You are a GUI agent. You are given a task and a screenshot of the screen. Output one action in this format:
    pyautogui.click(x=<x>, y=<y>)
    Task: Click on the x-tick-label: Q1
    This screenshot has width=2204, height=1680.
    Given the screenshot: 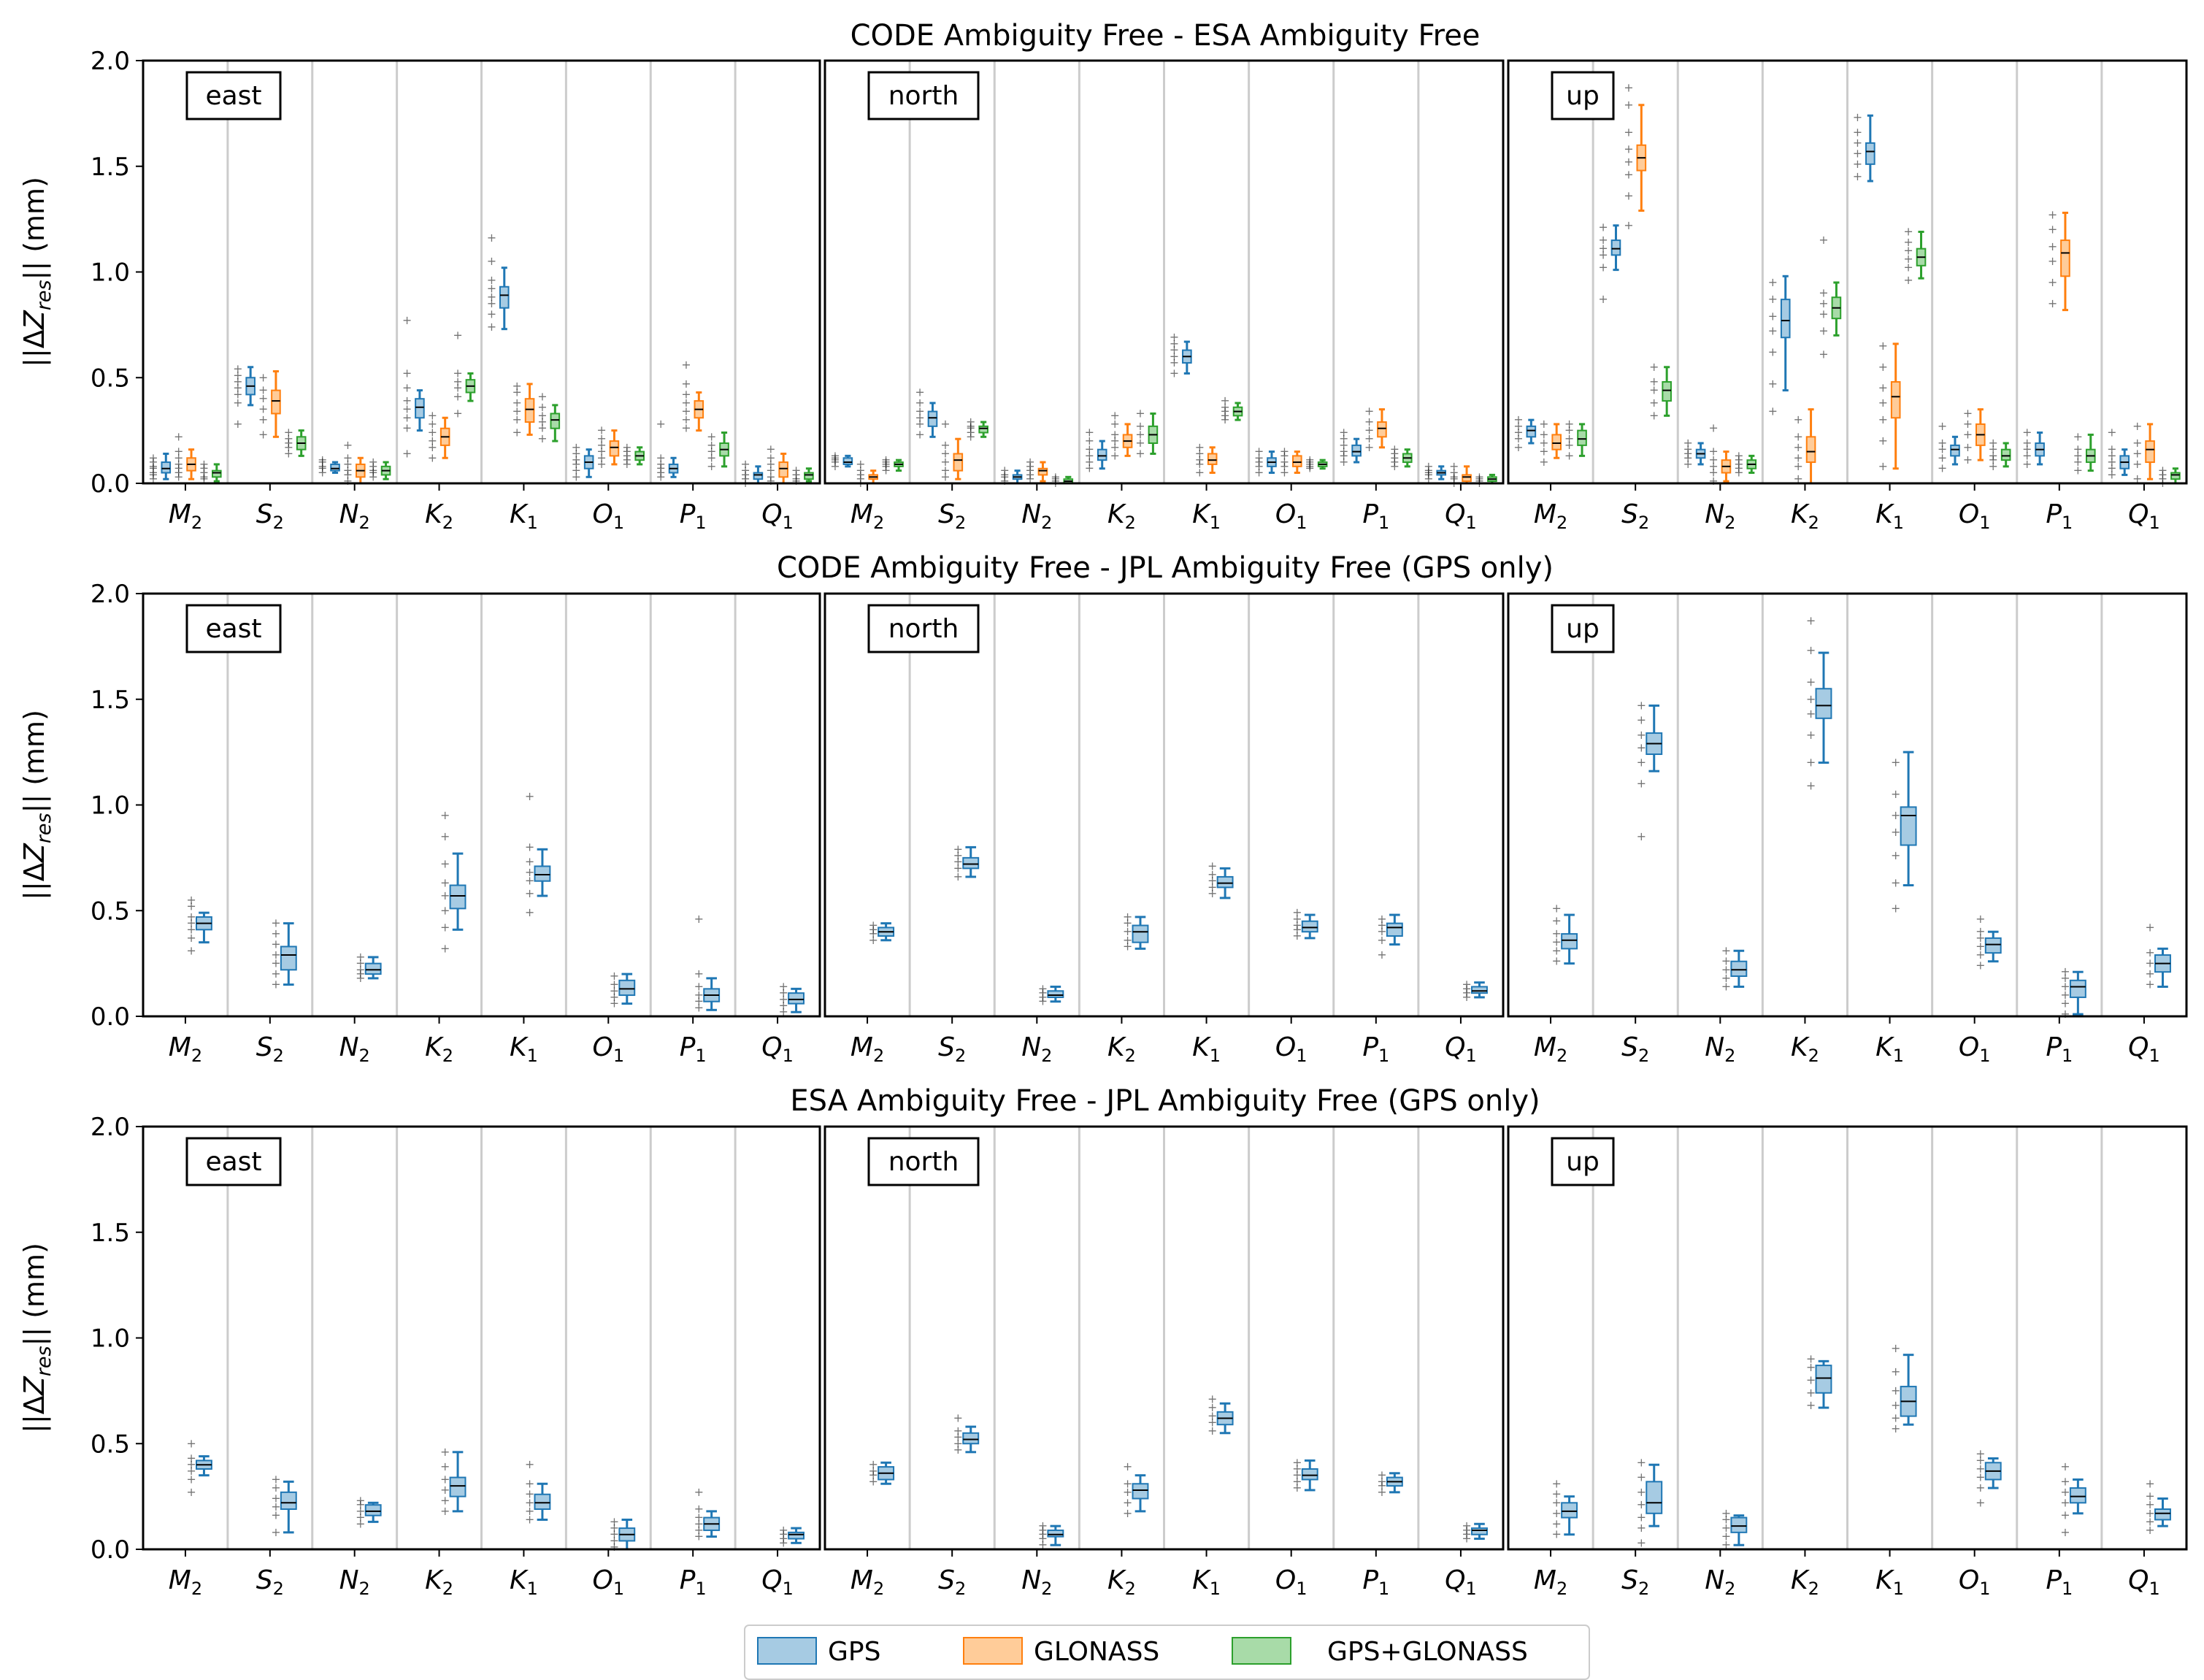 What is the action you would take?
    pyautogui.click(x=1461, y=1582)
    